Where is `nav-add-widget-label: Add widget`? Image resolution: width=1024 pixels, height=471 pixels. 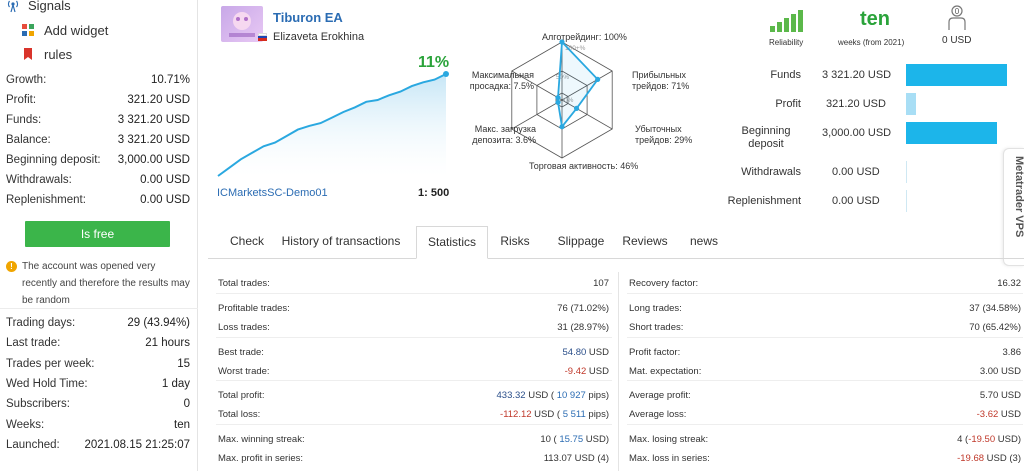
nav-add-widget-label: Add widget is located at coordinates (76, 30).